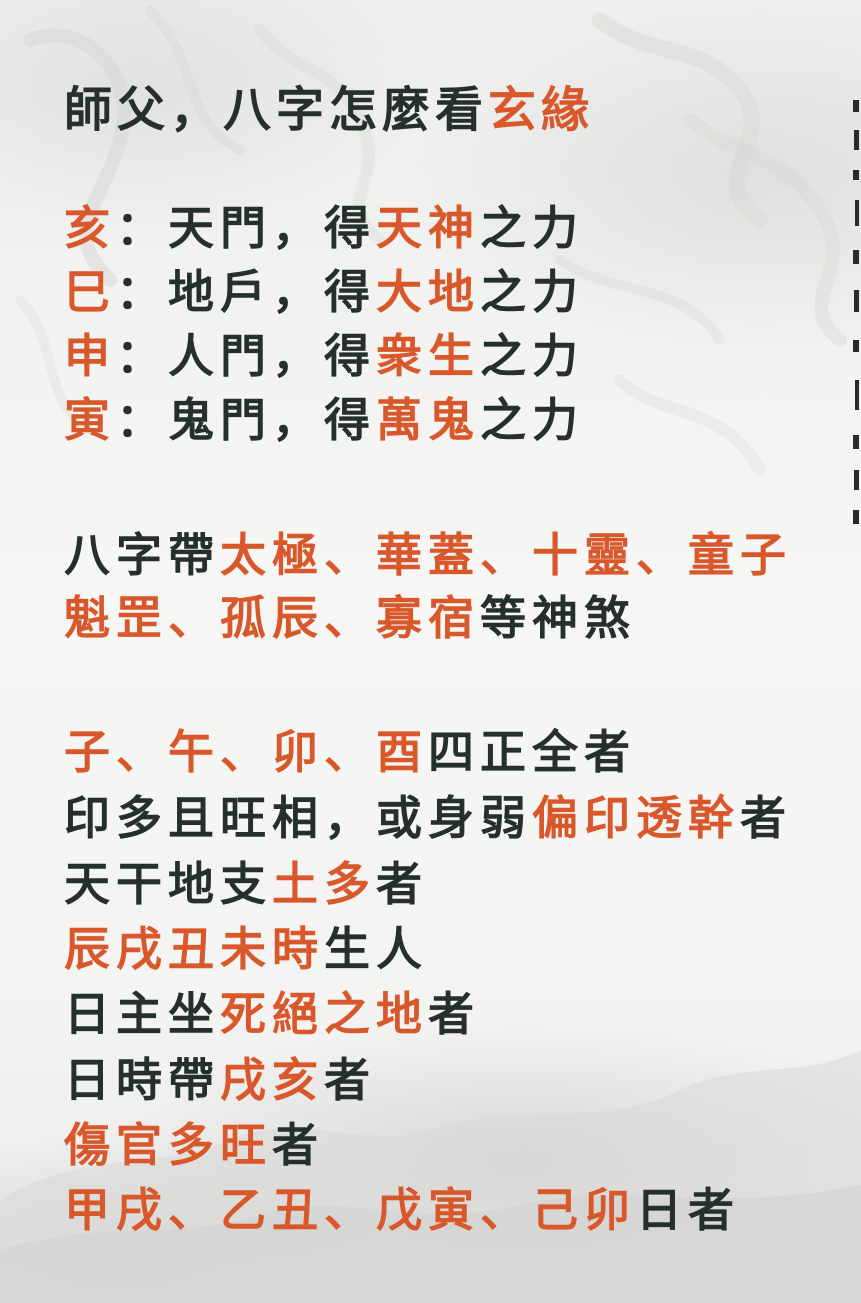 The image size is (861, 1303). Describe the element at coordinates (90, 228) in the screenshot. I see `highlight-text: 亥` at that location.